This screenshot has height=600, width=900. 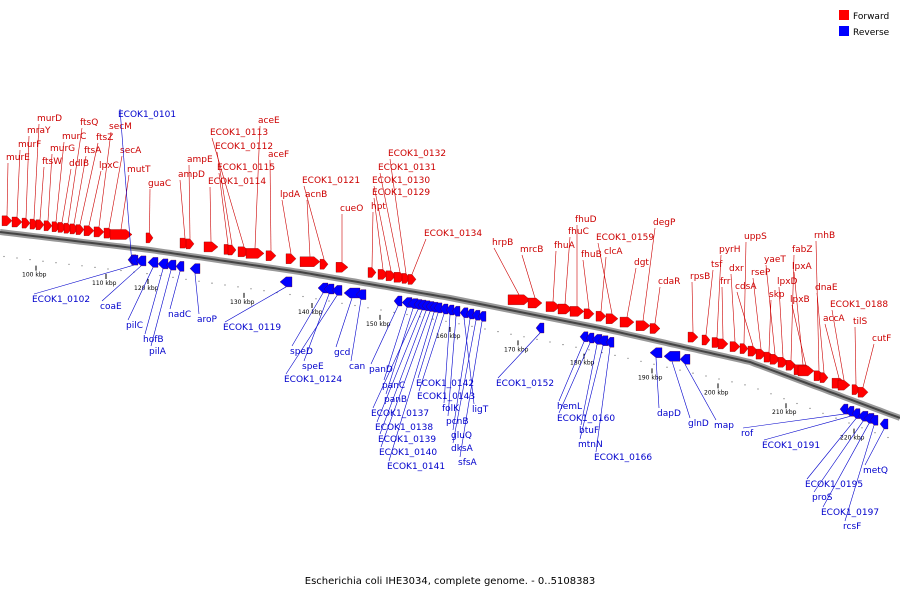 I want to click on forward-gene-label-dxr: dxr, so click(x=736, y=269).